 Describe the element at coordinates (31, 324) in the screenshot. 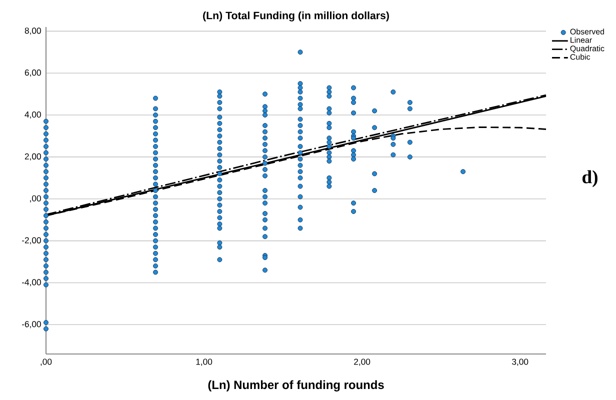

I see `y-tick-label: -6,00` at that location.